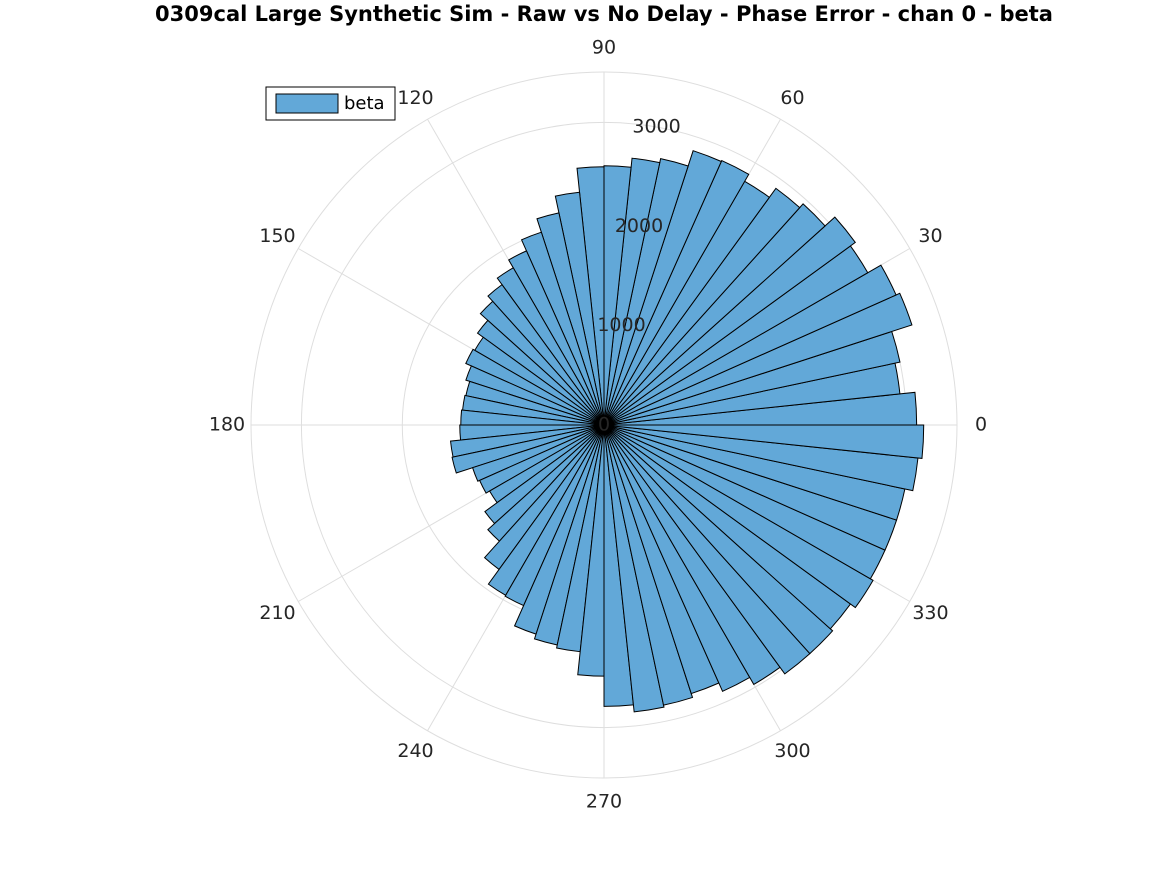 Image resolution: width=1167 pixels, height=875 pixels. What do you see at coordinates (621, 325) in the screenshot?
I see `r-tick-label: 1000` at bounding box center [621, 325].